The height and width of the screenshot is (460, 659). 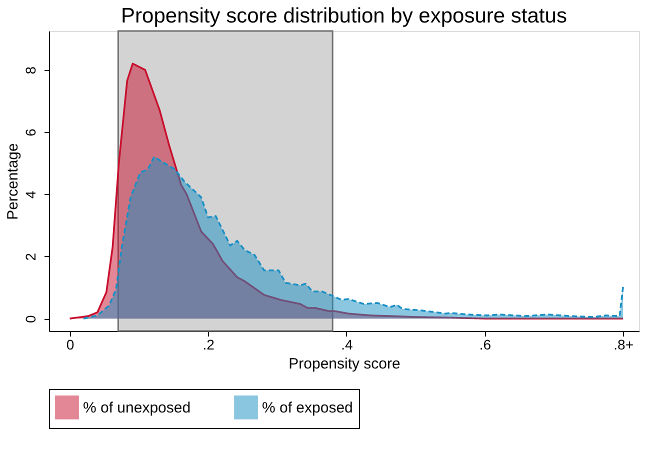 What do you see at coordinates (208, 344) in the screenshot?
I see `x-tick-label: .2` at bounding box center [208, 344].